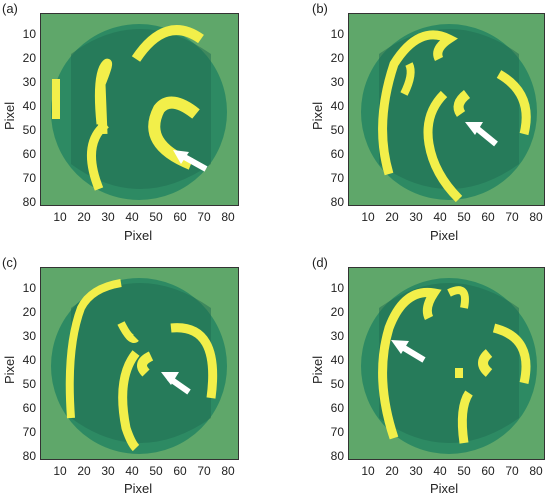 This screenshot has width=548, height=498. What do you see at coordinates (320, 262) in the screenshot?
I see `panel-label: (d)` at bounding box center [320, 262].